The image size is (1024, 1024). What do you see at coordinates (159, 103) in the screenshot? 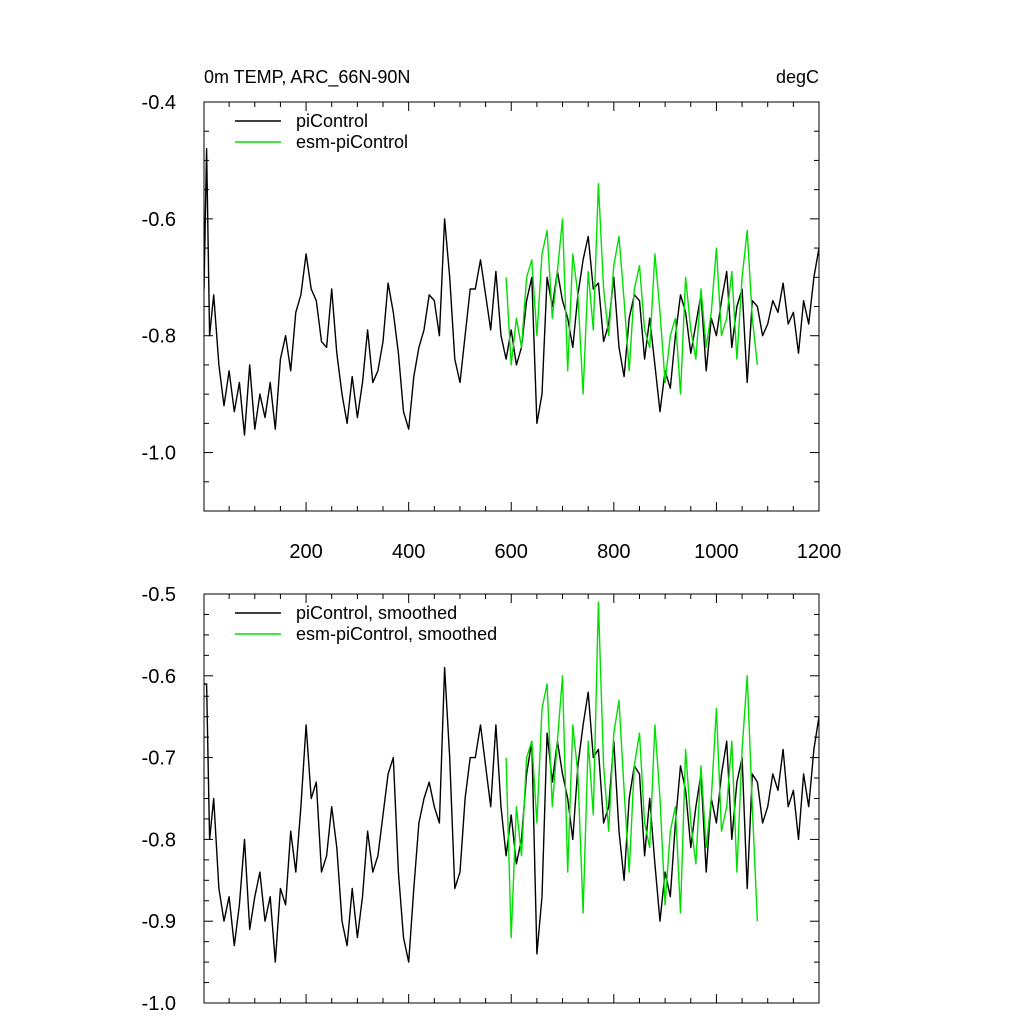
I see `y-tick-label: -0.4` at bounding box center [159, 103].